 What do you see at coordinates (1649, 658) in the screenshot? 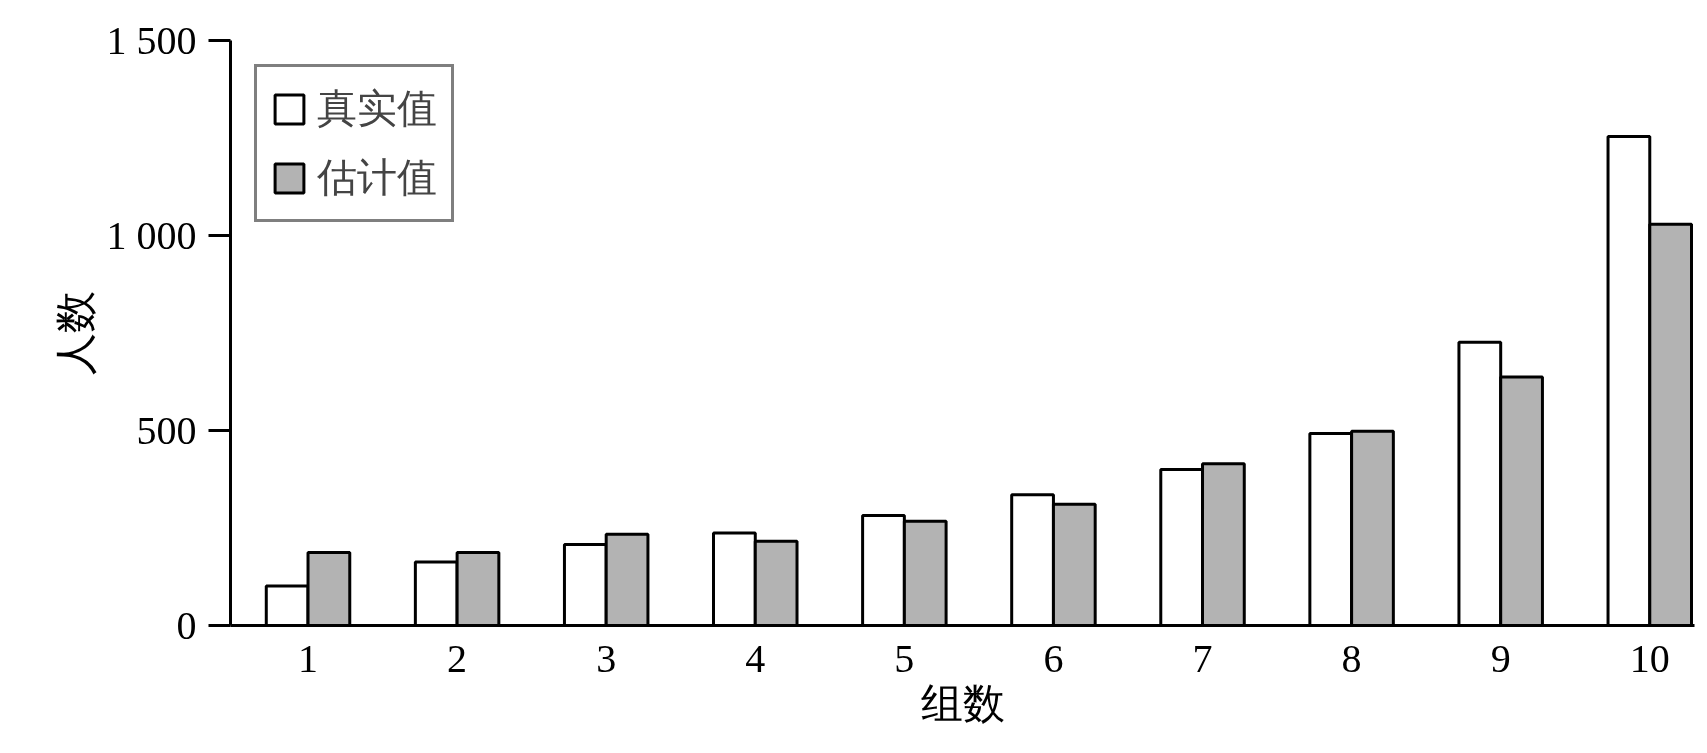
I see `x-tick-label: 10` at bounding box center [1649, 658].